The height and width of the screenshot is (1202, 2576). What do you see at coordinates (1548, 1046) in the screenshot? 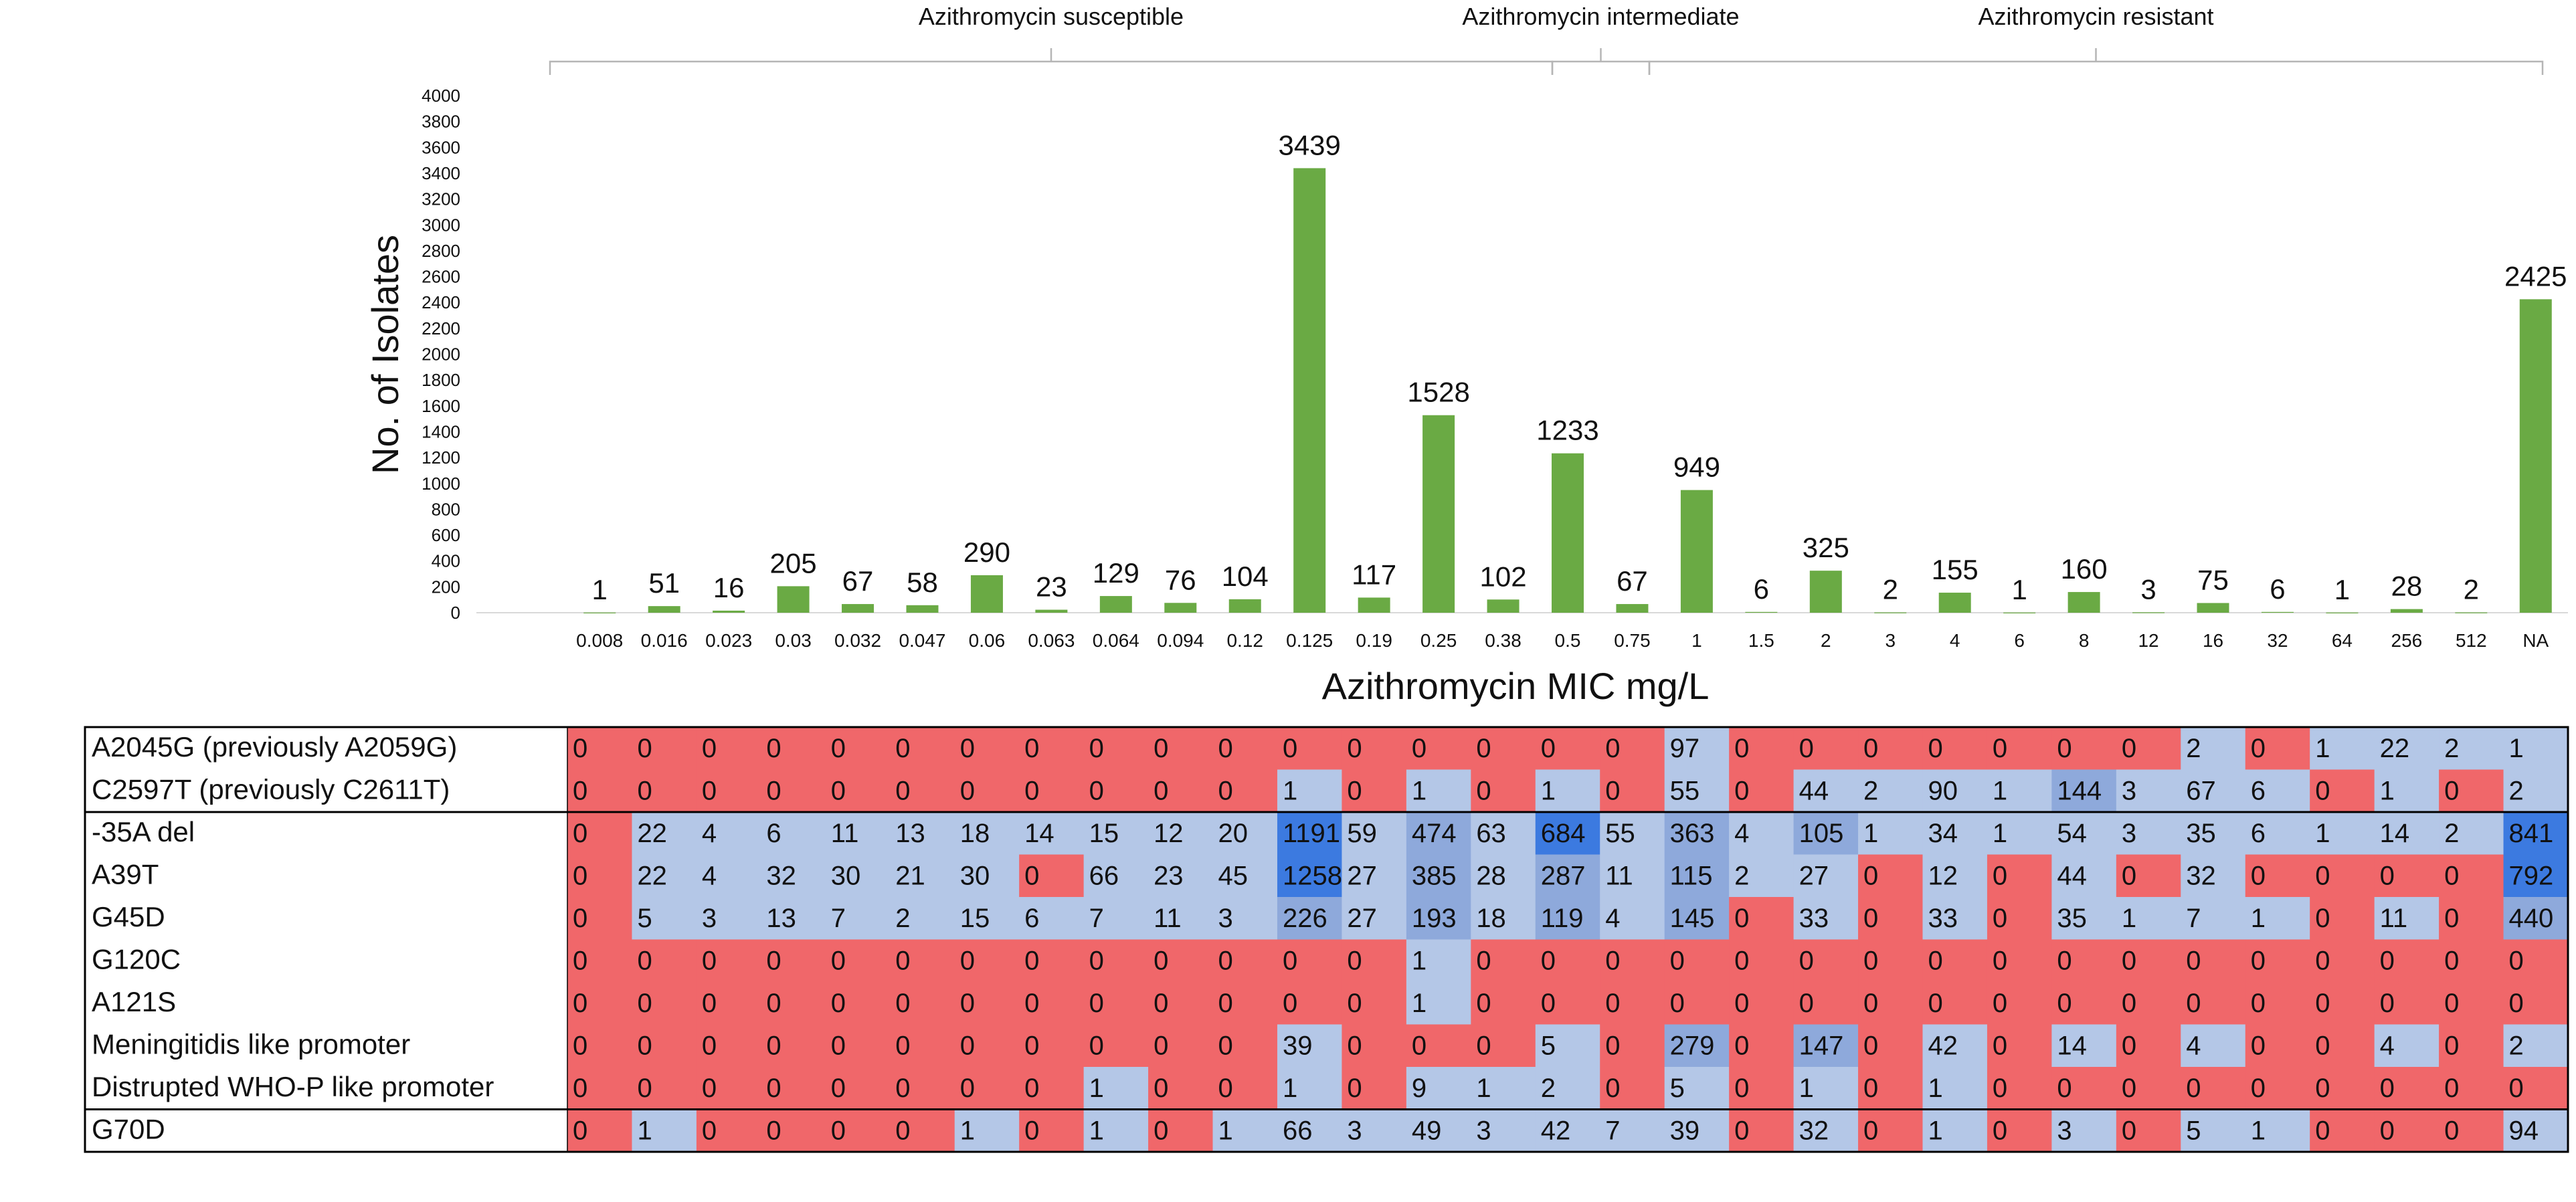
I see `heat-cell-value: 5` at bounding box center [1548, 1046].